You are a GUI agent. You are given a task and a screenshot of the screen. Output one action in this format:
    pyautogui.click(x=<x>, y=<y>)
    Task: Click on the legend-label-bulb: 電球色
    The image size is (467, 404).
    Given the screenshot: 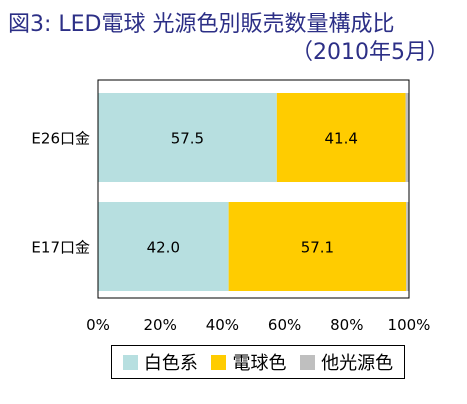 What is the action you would take?
    pyautogui.click(x=259, y=363)
    